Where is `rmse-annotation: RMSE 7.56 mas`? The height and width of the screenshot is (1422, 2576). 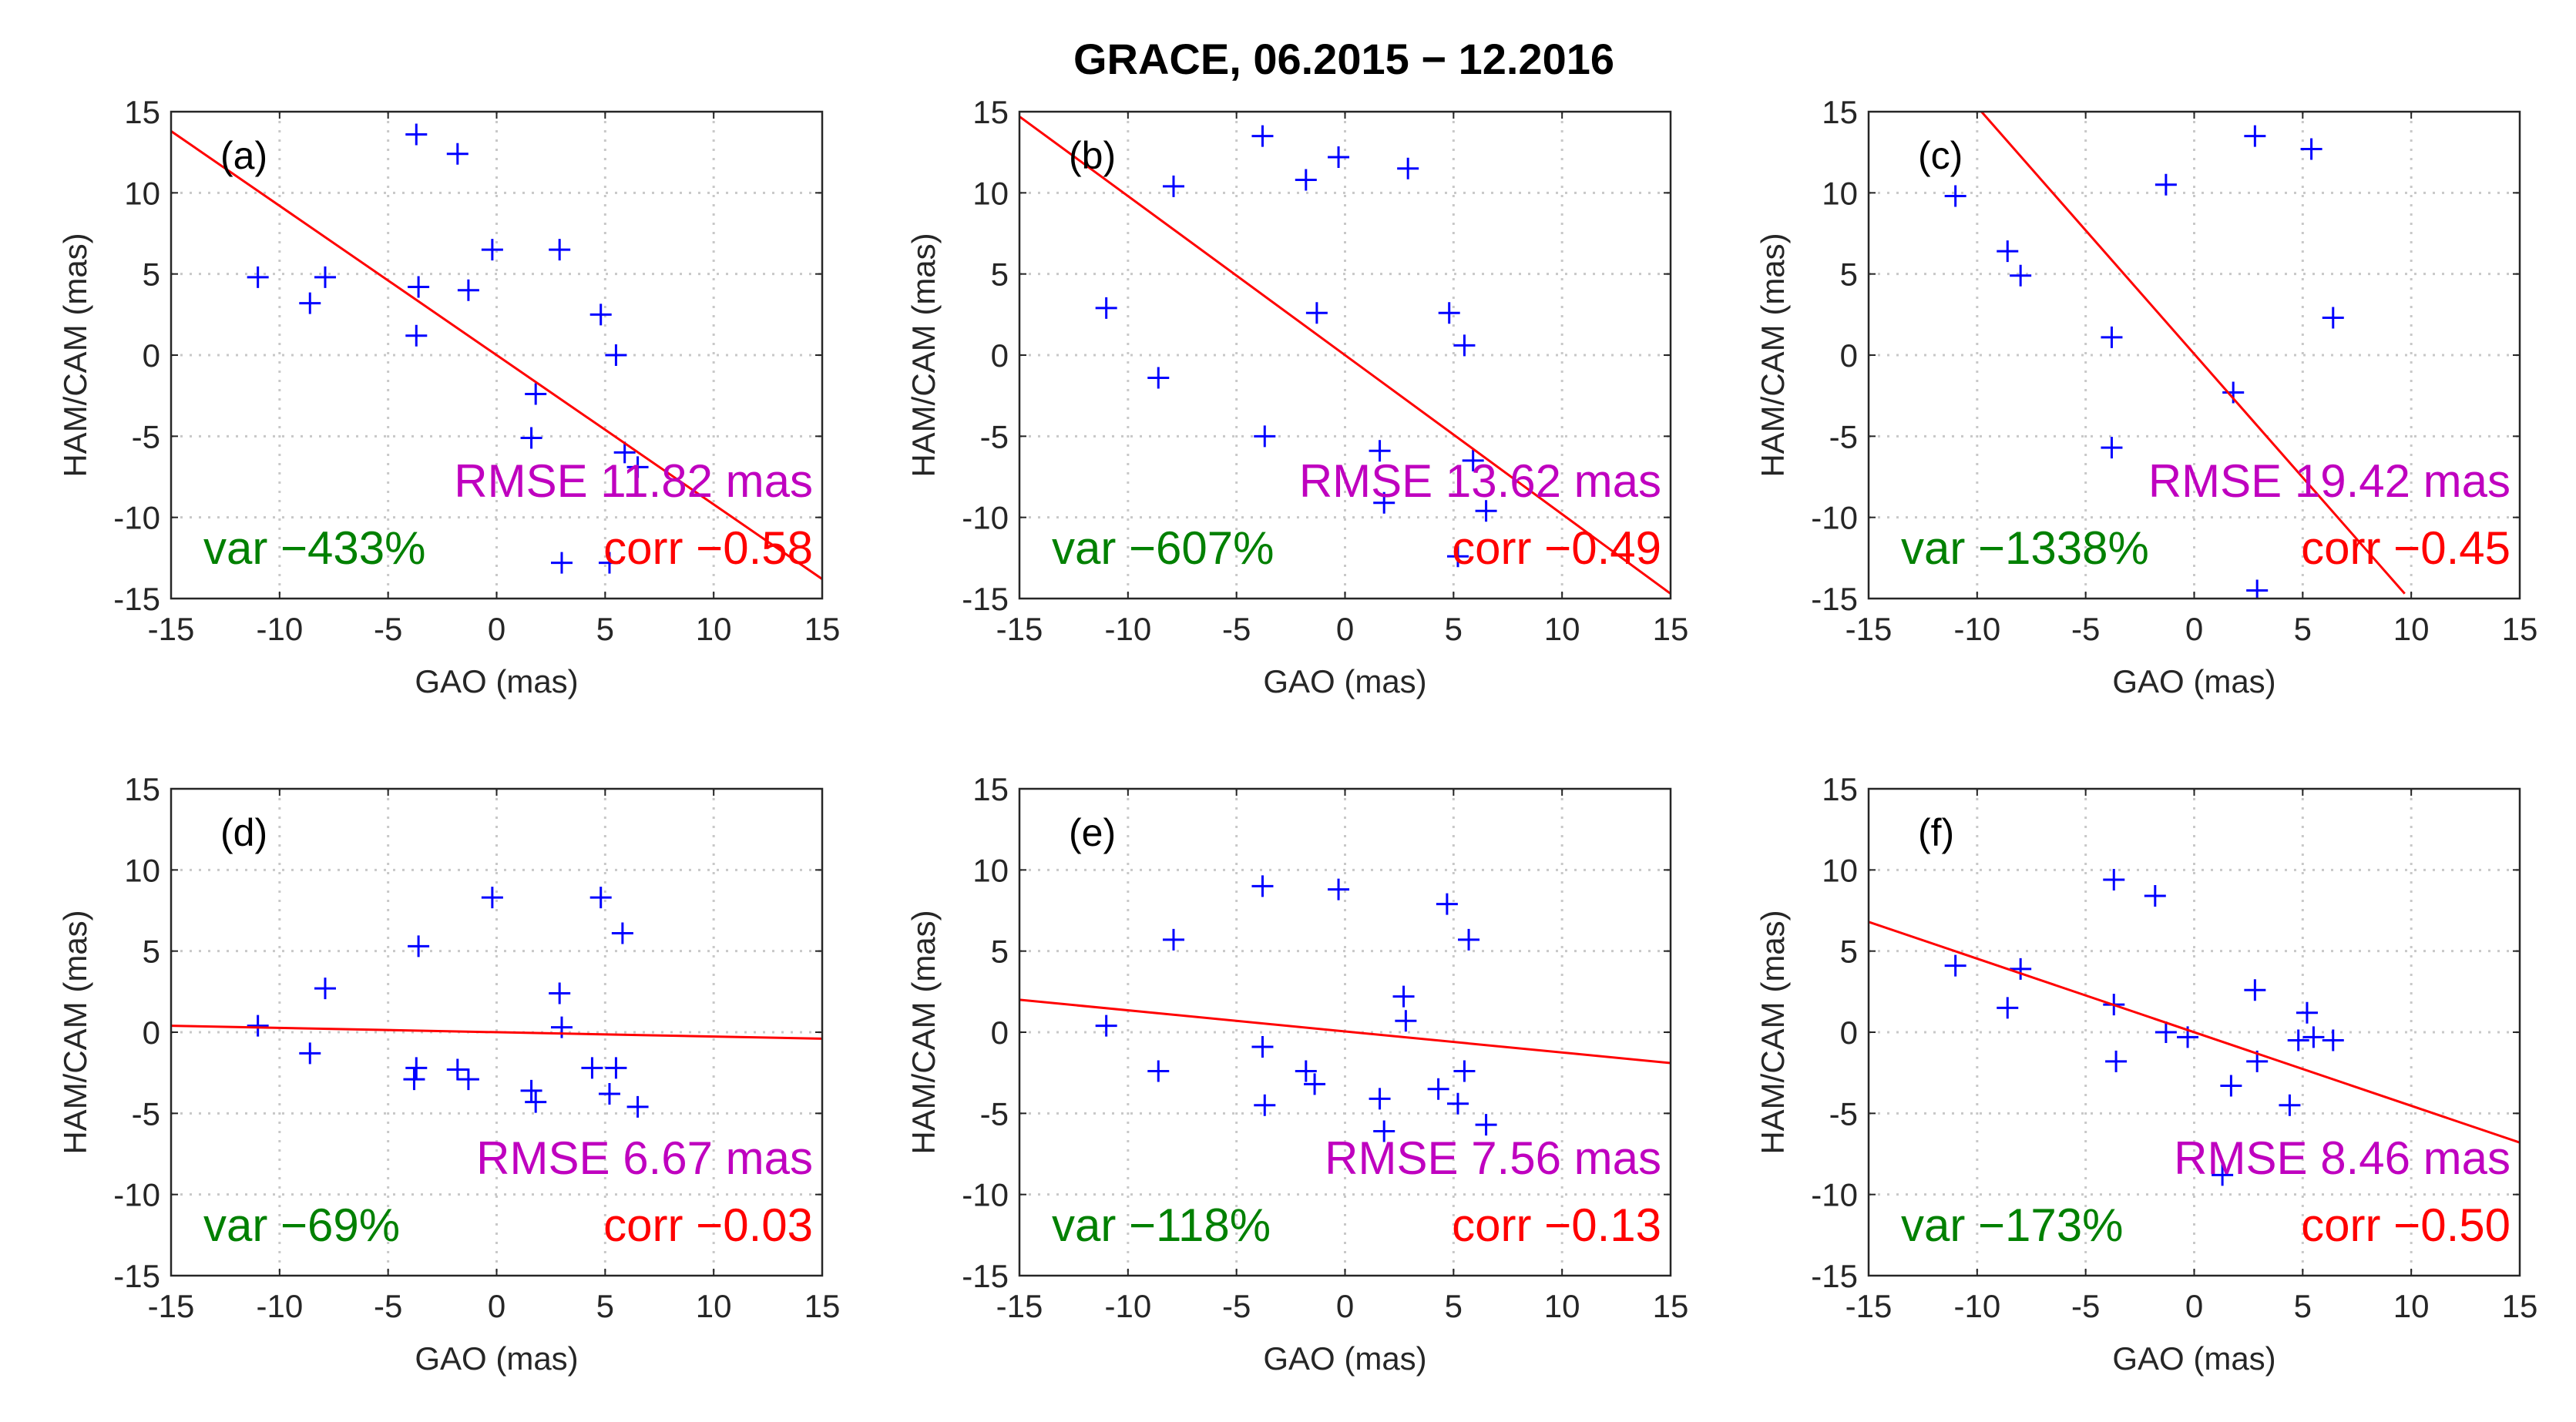
rmse-annotation: RMSE 7.56 mas is located at coordinates (1493, 1158).